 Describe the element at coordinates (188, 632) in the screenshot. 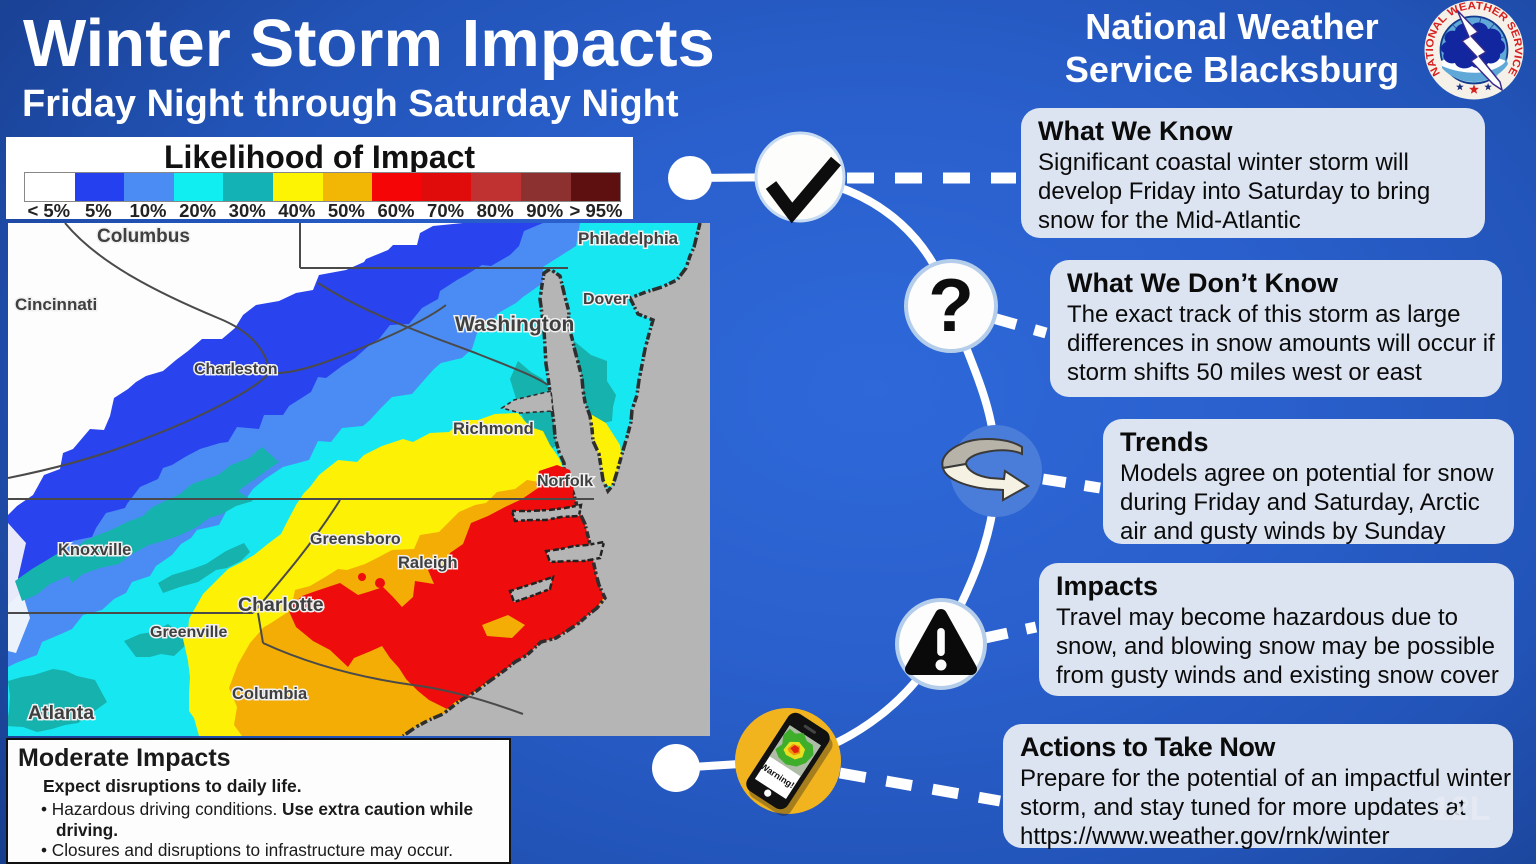

I see `svg-text: Greenville` at that location.